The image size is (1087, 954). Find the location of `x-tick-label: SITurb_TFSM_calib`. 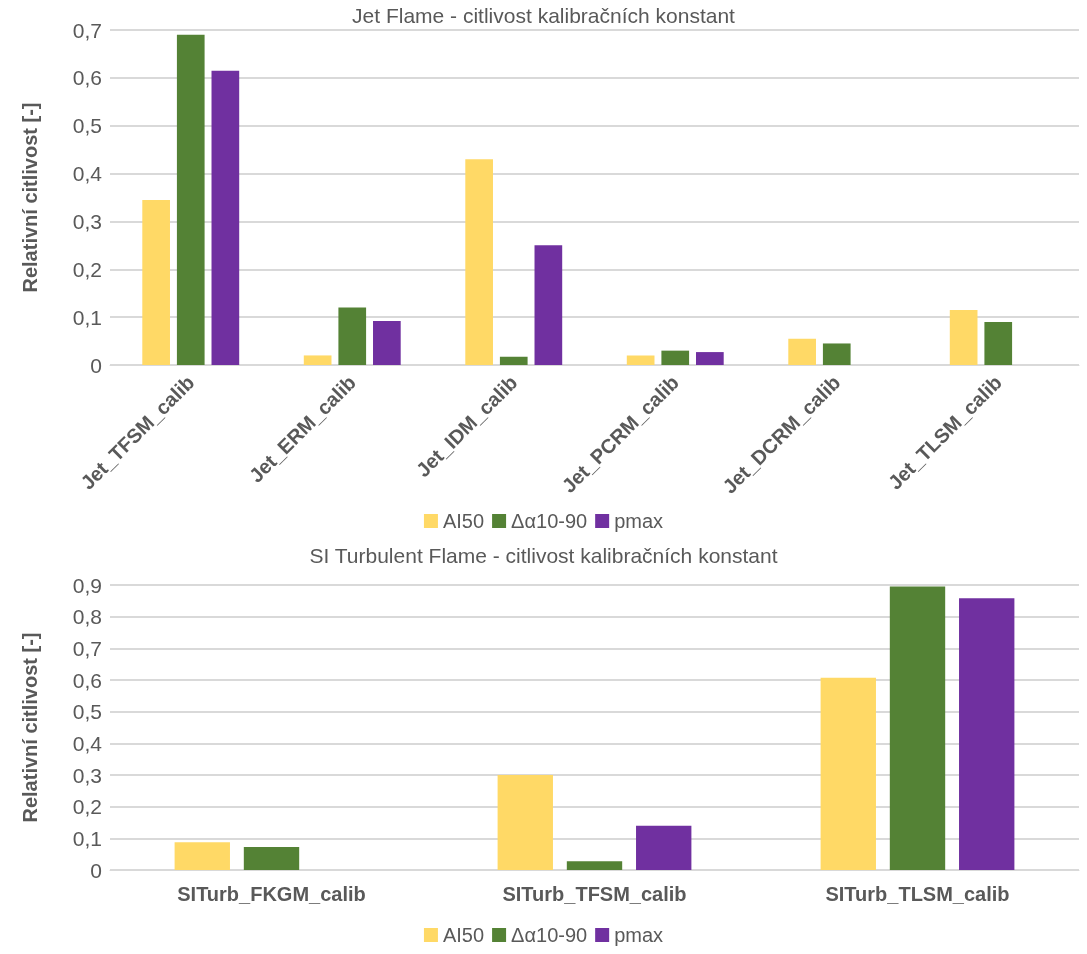

x-tick-label: SITurb_TFSM_calib is located at coordinates (594, 894).